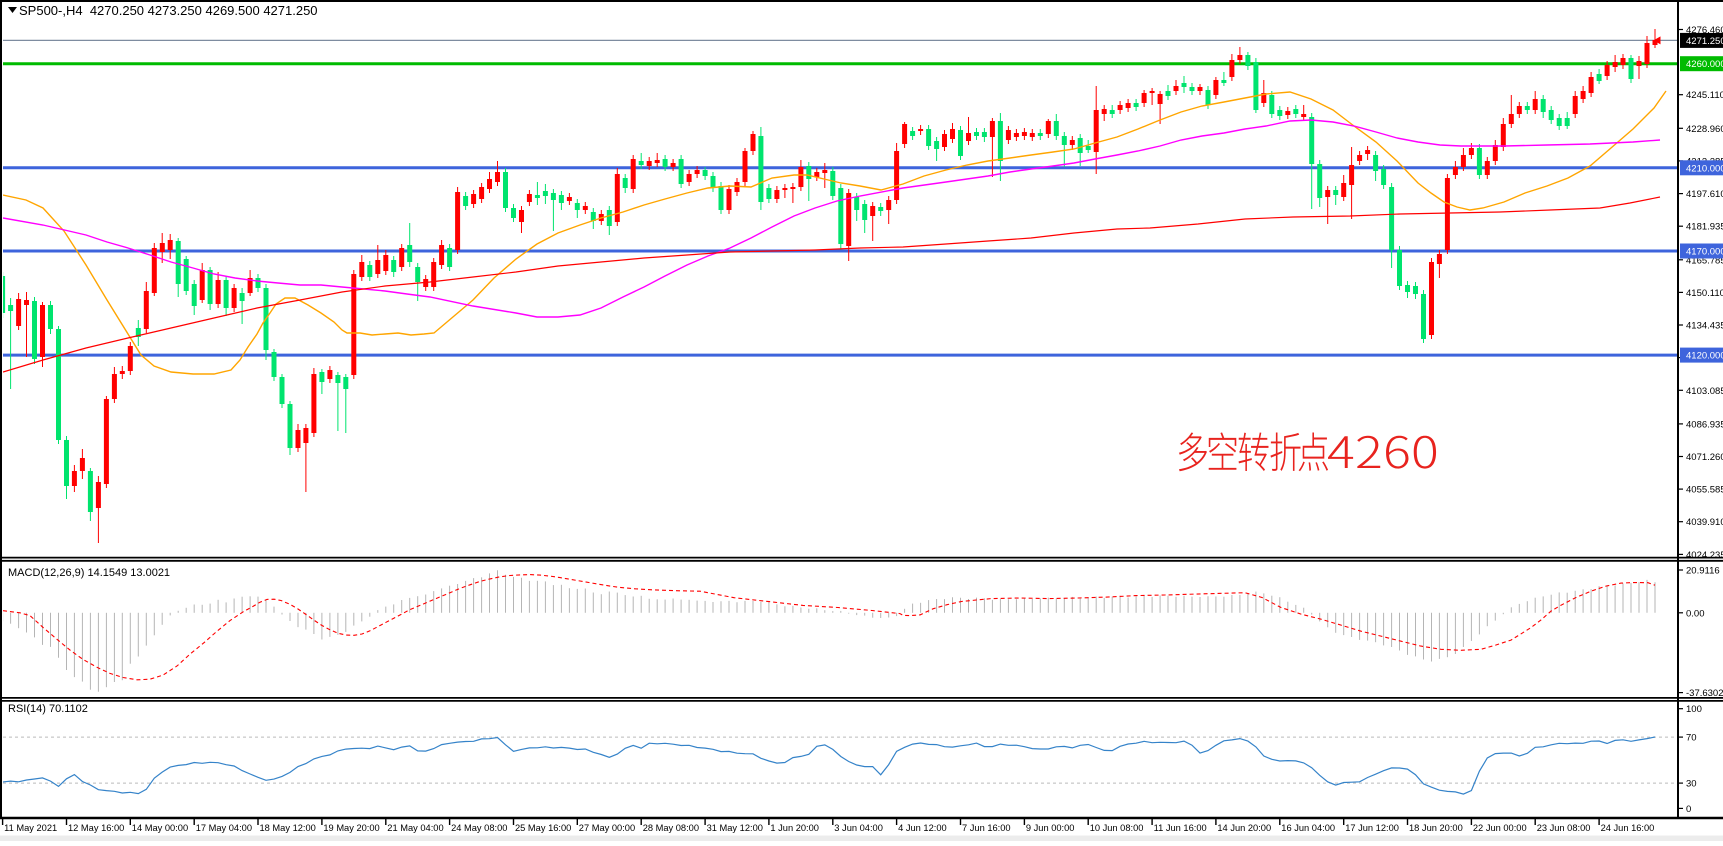 The width and height of the screenshot is (1723, 846). Describe the element at coordinates (607, 828) in the screenshot. I see `svg-text: 27 May 00:00` at that location.